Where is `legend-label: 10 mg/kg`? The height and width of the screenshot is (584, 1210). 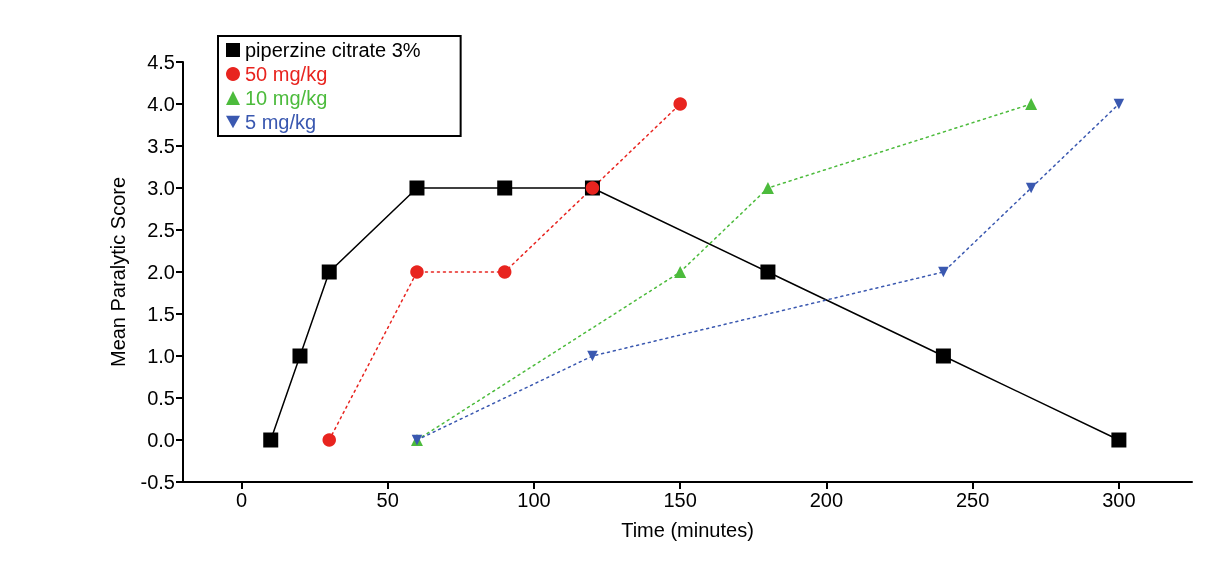 legend-label: 10 mg/kg is located at coordinates (286, 98).